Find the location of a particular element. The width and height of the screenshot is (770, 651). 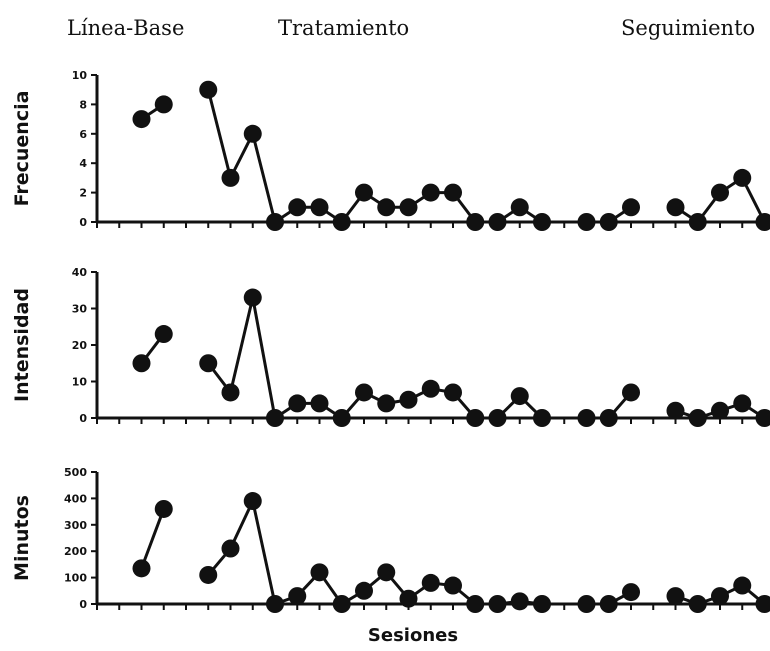

y-tick-label: 100 is located at coordinates (75, 578).